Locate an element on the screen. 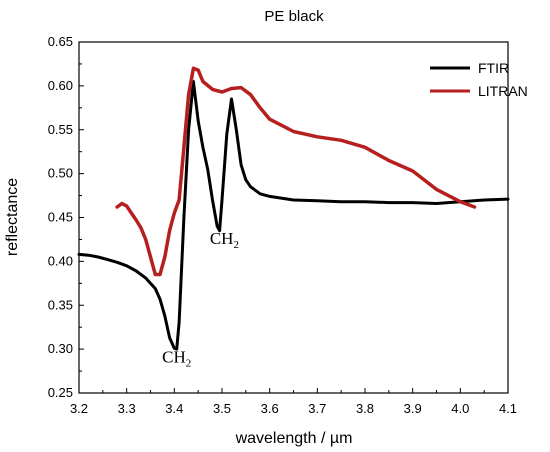 This screenshot has width=550, height=452. x-tick-label: 3.4 is located at coordinates (174, 408).